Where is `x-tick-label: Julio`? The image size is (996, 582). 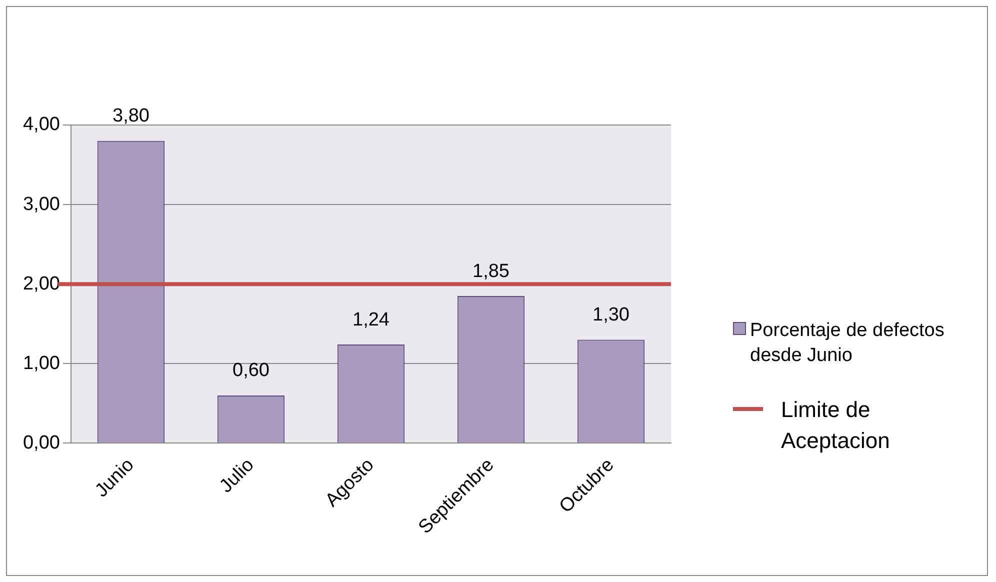 x-tick-label: Julio is located at coordinates (237, 476).